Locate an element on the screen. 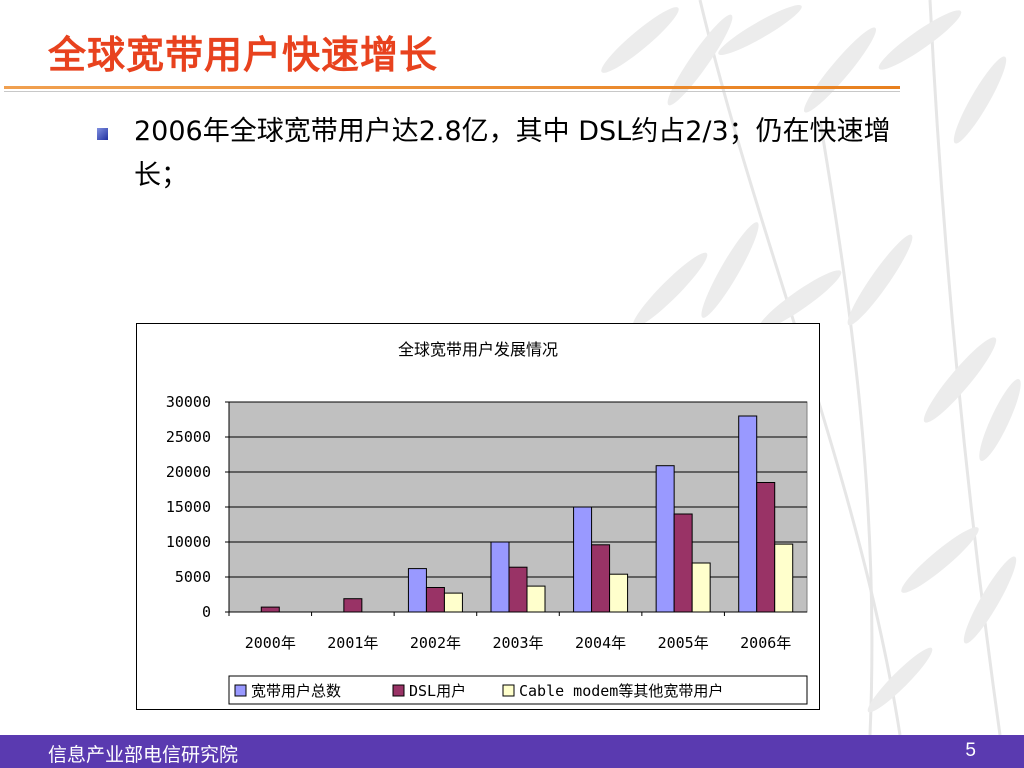  x-tick-label: 2001年 is located at coordinates (352, 643).